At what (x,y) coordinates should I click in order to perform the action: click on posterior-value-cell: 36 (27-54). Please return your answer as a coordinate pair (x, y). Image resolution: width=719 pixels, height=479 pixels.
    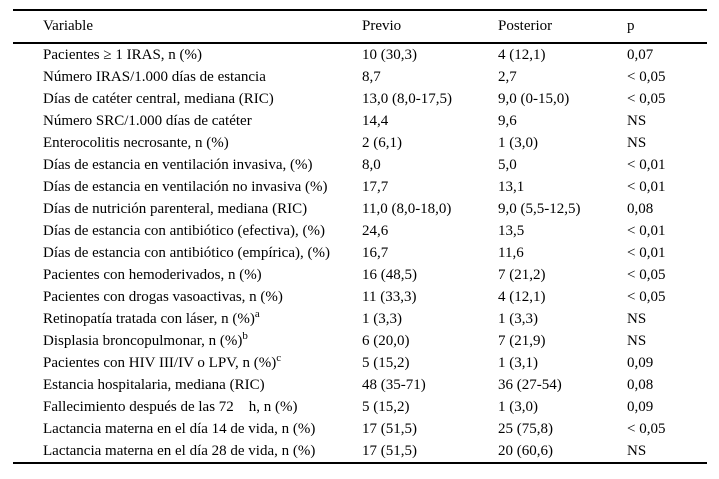
    Looking at the image, I should click on (530, 384).